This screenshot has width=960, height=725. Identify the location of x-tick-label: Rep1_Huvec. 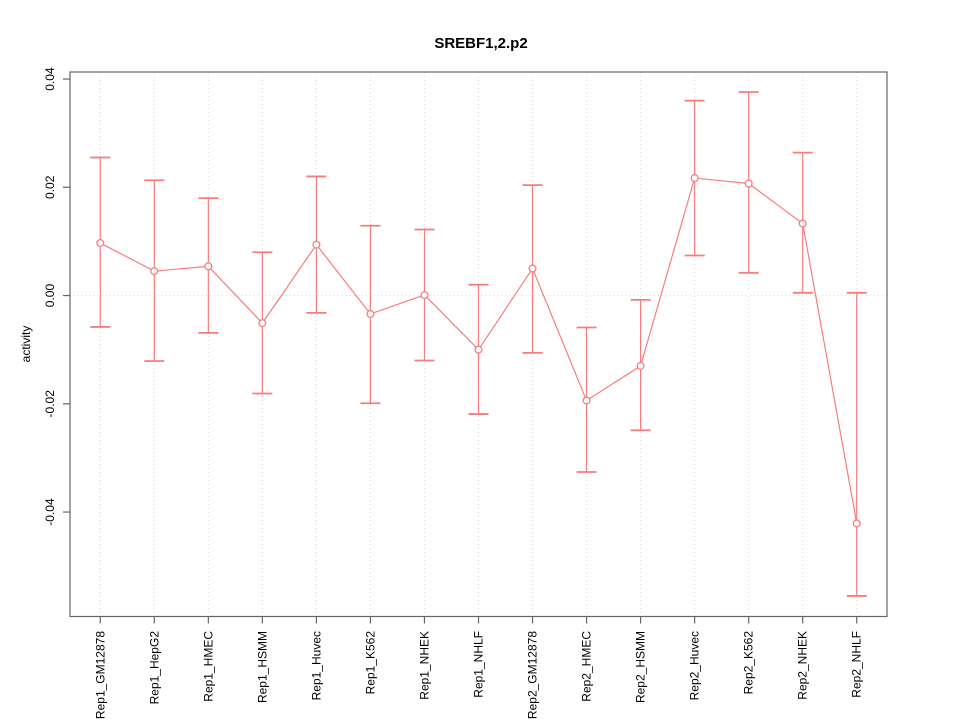
(316, 665).